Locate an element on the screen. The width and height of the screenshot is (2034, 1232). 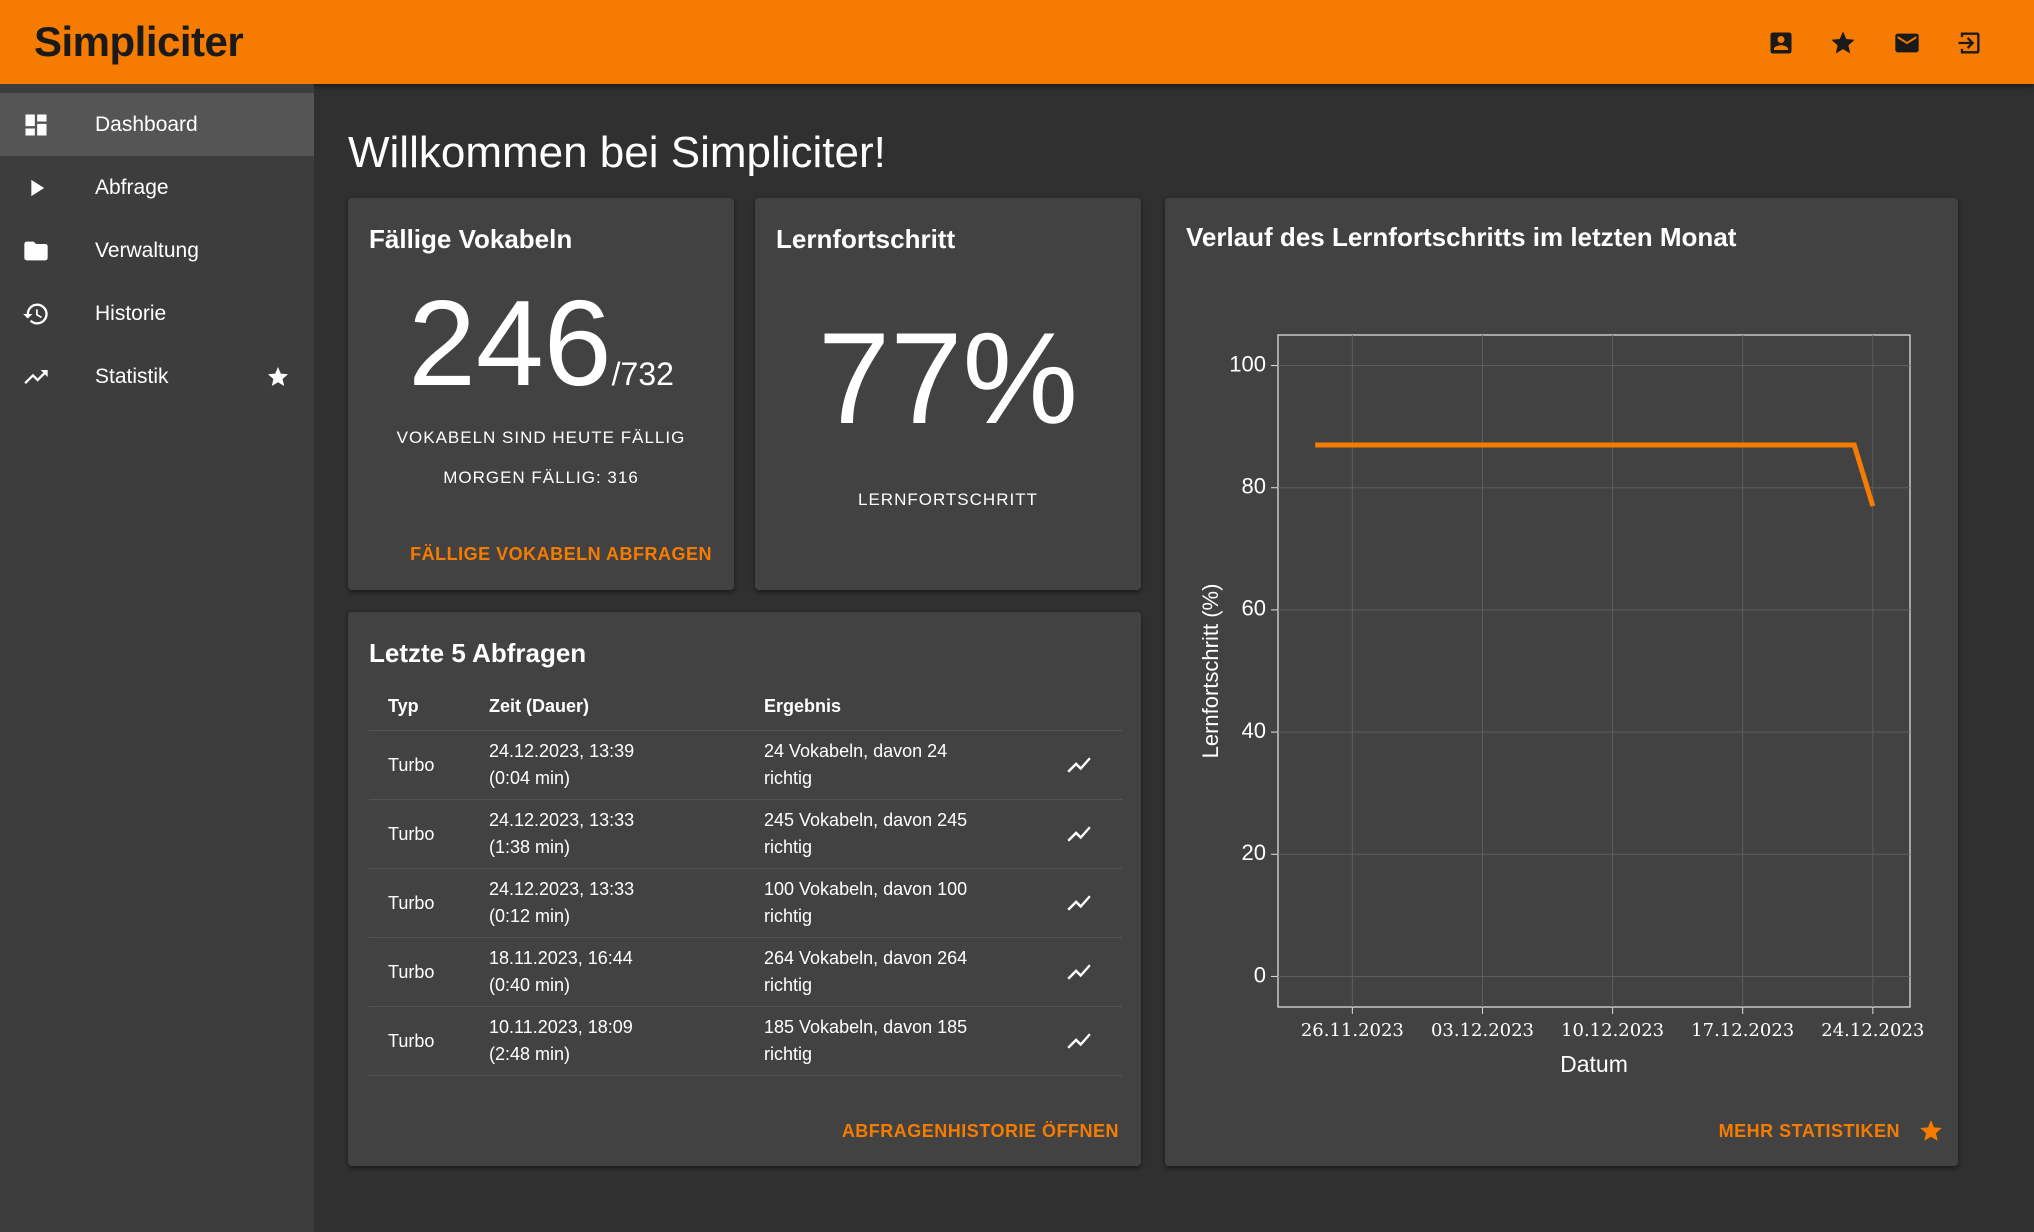
logout-icon is located at coordinates (1969, 43).